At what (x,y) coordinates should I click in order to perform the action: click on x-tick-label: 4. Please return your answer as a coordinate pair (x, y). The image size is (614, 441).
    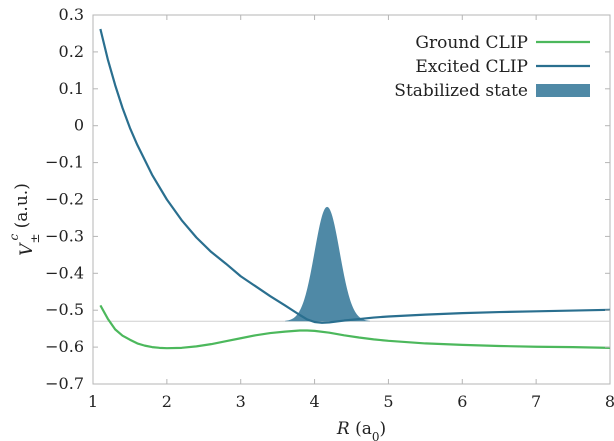
    Looking at the image, I should click on (314, 401).